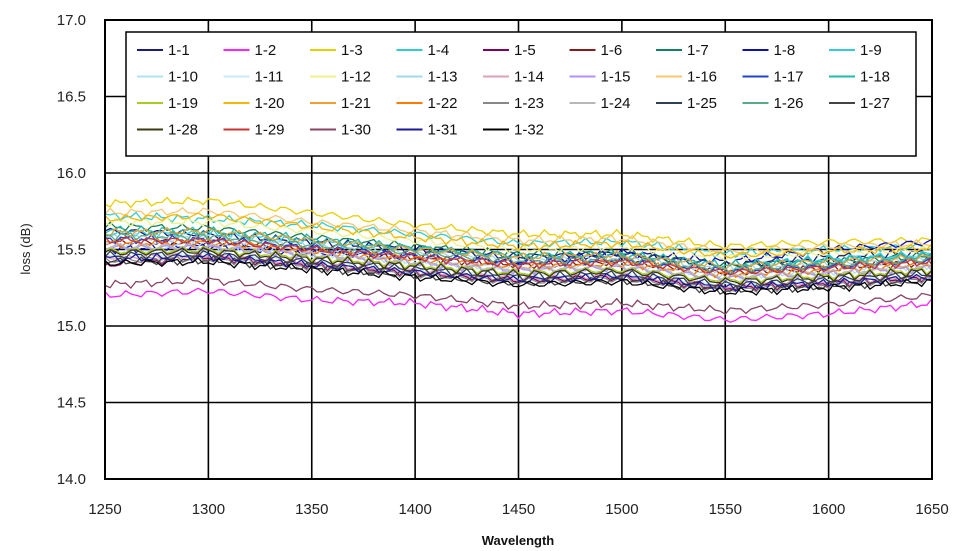 Image resolution: width=954 pixels, height=551 pixels. I want to click on legend-label: 1-22, so click(443, 103).